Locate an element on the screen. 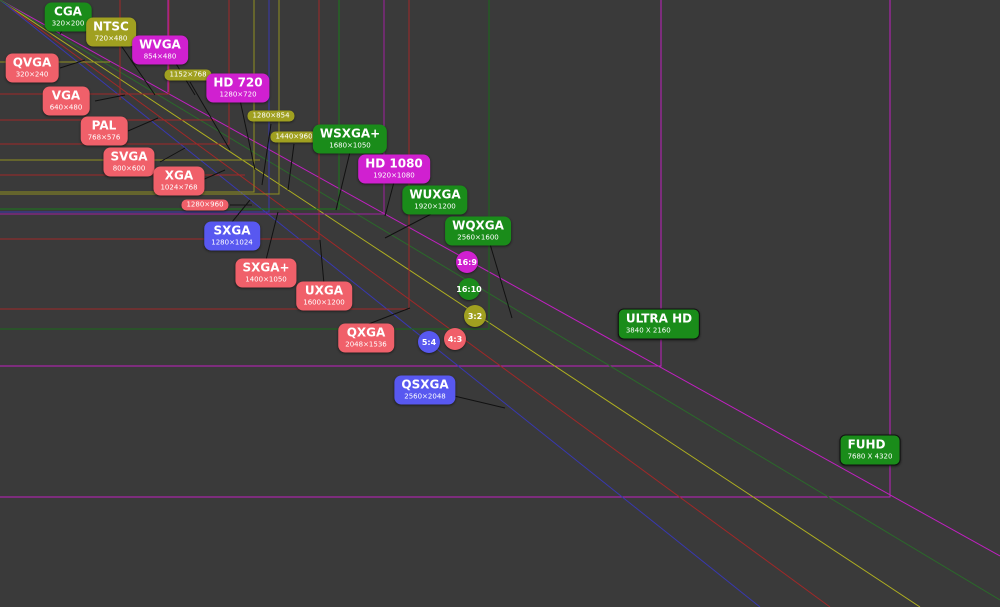 This screenshot has width=1000, height=607. node-resolution: 1600×1200 is located at coordinates (324, 302).